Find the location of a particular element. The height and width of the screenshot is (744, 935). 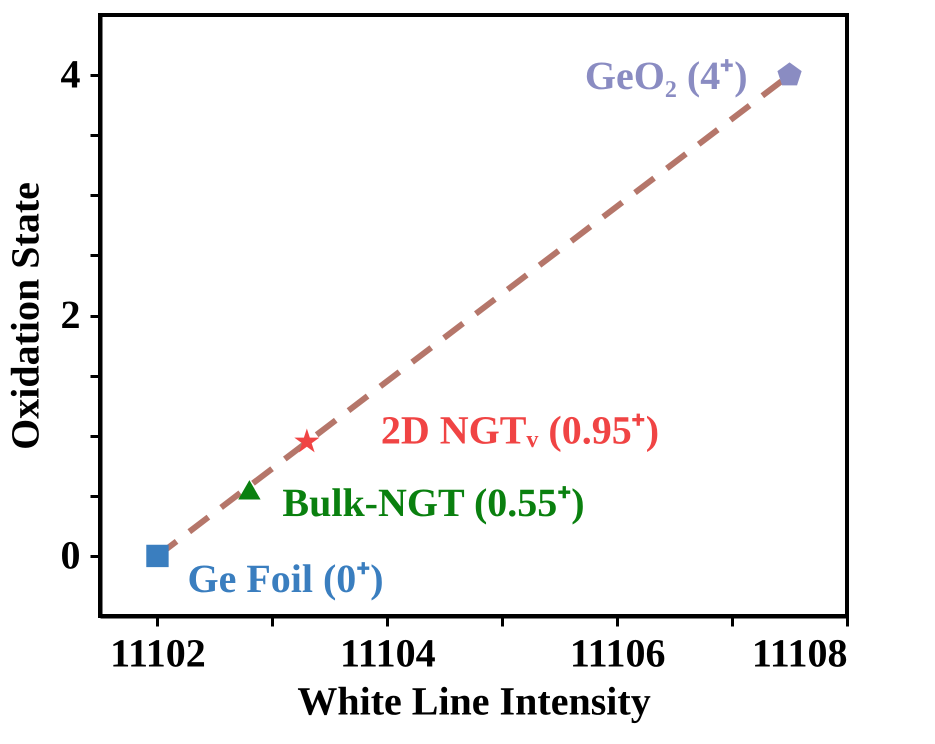

x-tick-label: 11108 is located at coordinates (800, 653).